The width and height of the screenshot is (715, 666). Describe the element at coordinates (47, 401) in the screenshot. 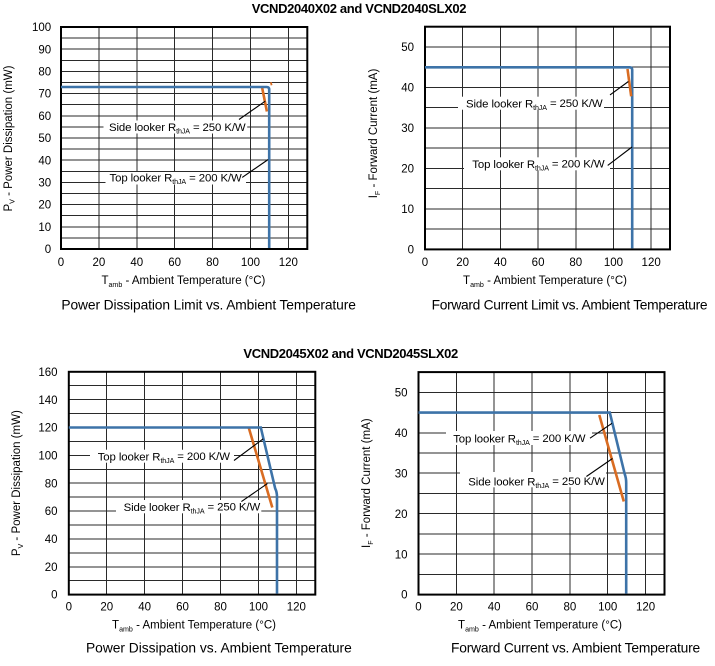

I see `svg-text: 140` at that location.